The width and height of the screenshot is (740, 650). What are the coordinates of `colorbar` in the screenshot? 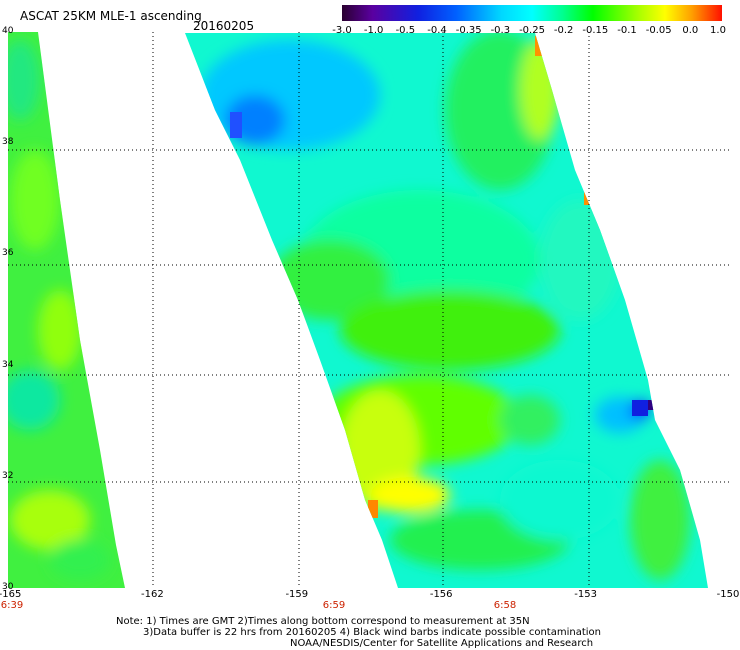 It's located at (532, 13).